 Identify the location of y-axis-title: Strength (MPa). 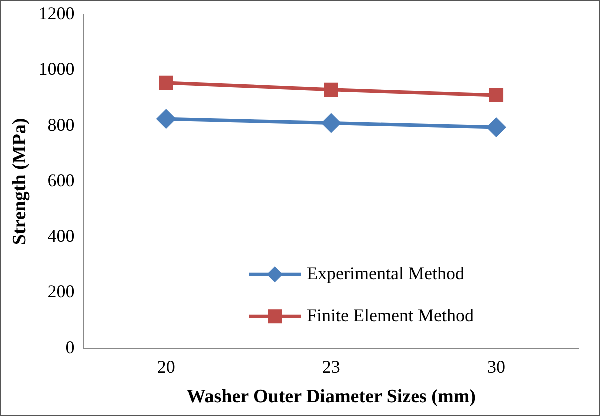
(19, 182).